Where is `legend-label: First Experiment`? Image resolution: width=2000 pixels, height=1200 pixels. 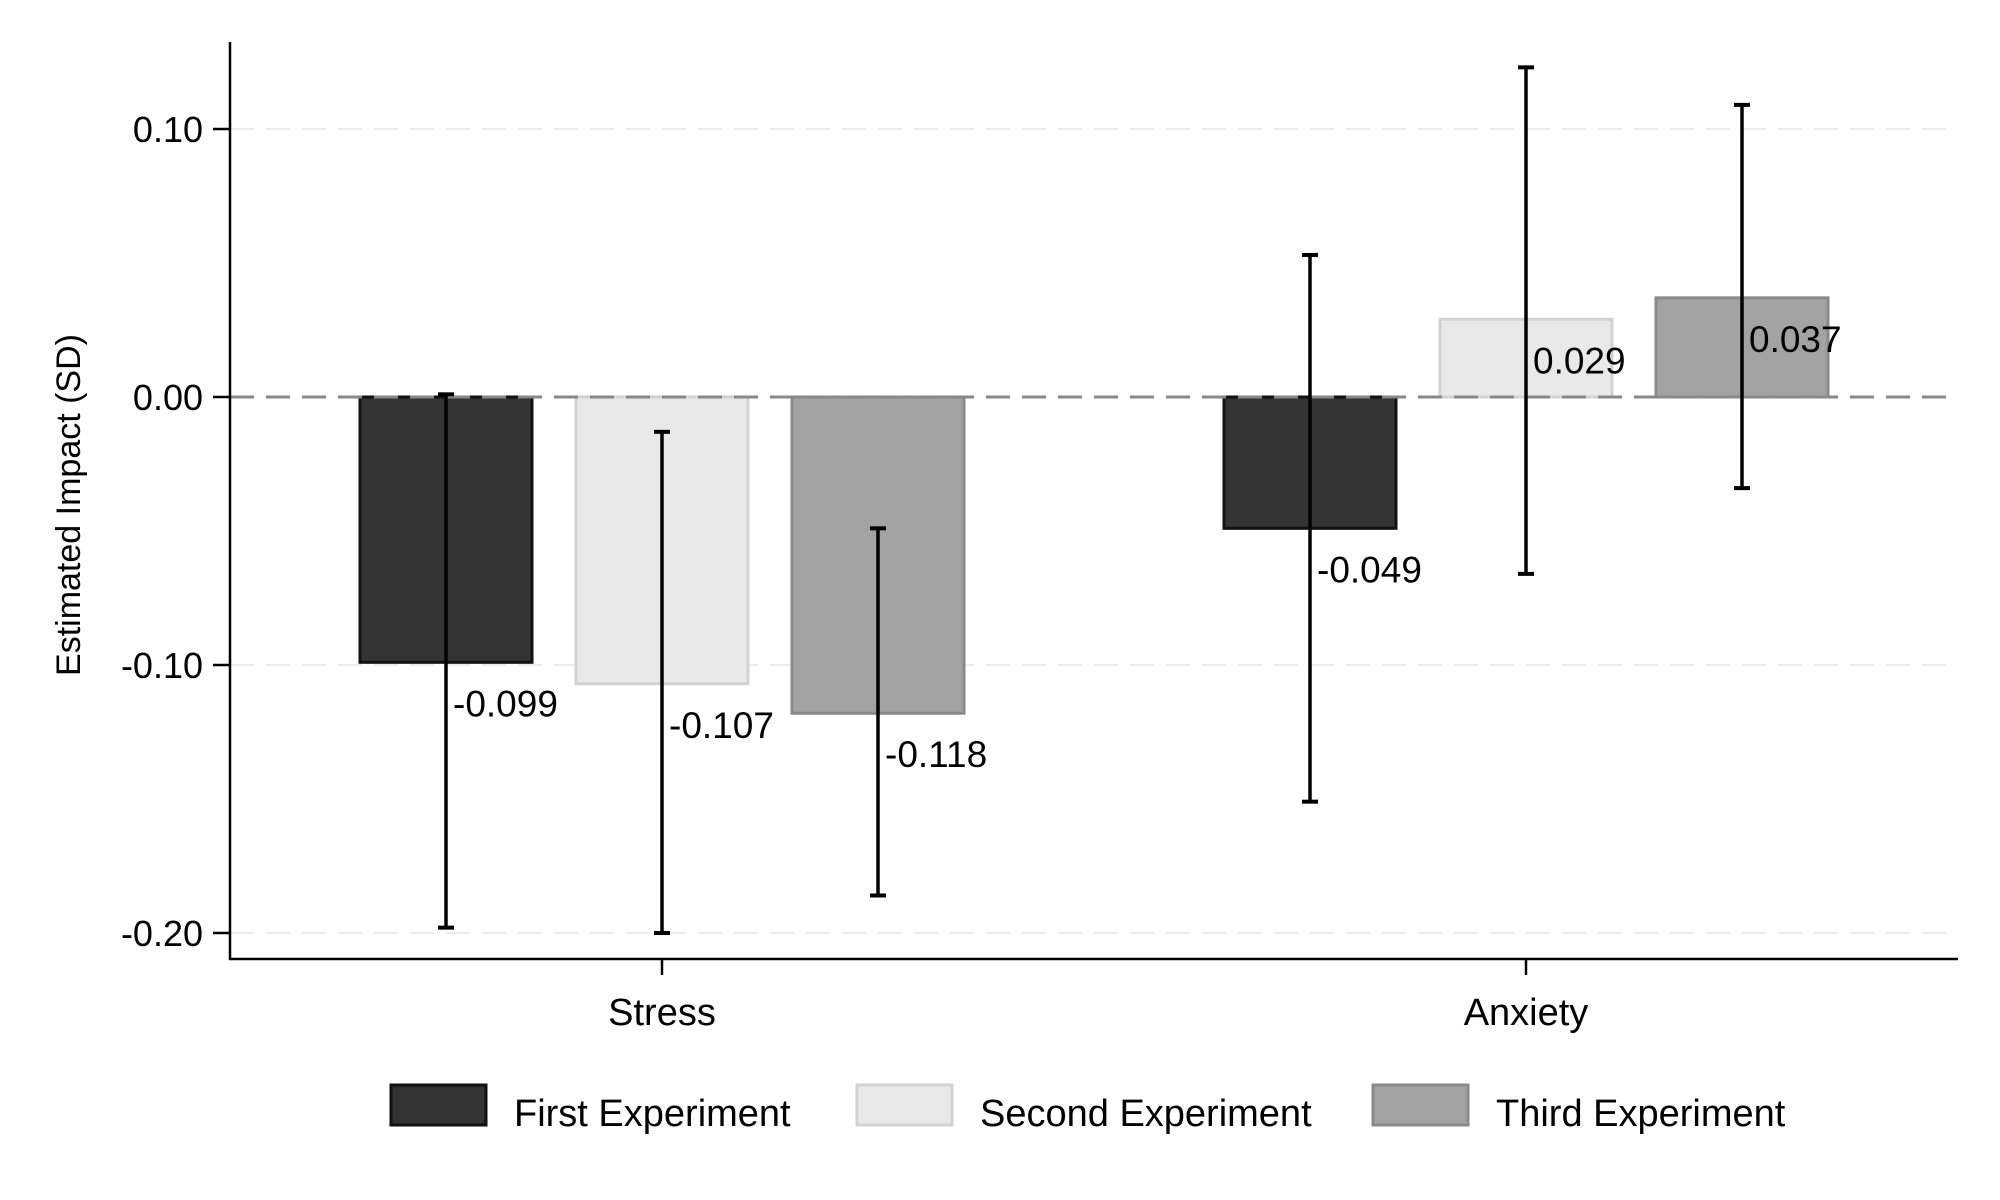 legend-label: First Experiment is located at coordinates (652, 1114).